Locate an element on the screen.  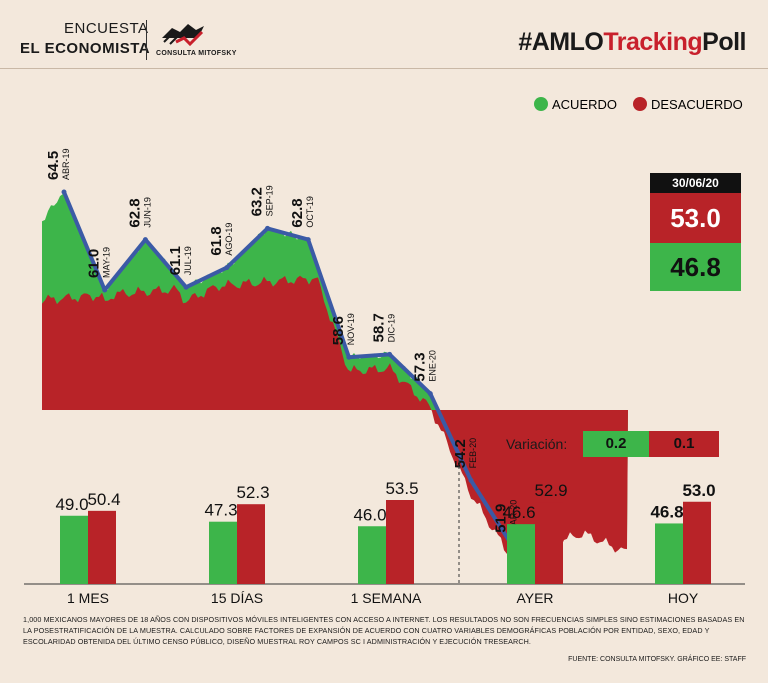
trend-value-label: 61.1 is located at coordinates (175, 260).